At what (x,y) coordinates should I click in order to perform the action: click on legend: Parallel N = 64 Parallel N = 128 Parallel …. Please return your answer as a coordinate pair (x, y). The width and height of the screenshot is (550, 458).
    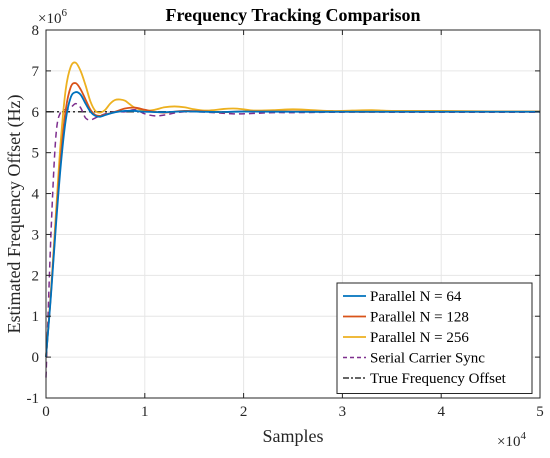
    Looking at the image, I should click on (434, 338).